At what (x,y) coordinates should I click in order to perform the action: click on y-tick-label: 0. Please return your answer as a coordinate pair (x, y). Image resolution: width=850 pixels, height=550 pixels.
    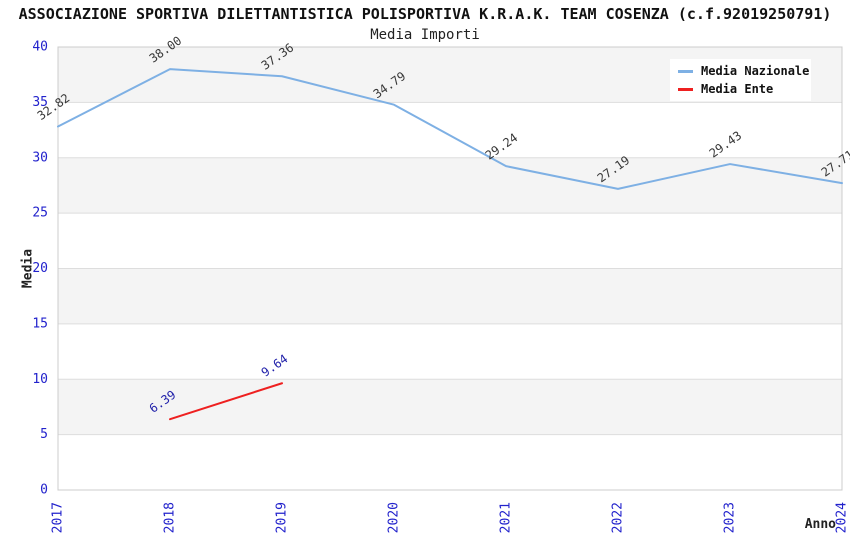
    Looking at the image, I should click on (44, 490).